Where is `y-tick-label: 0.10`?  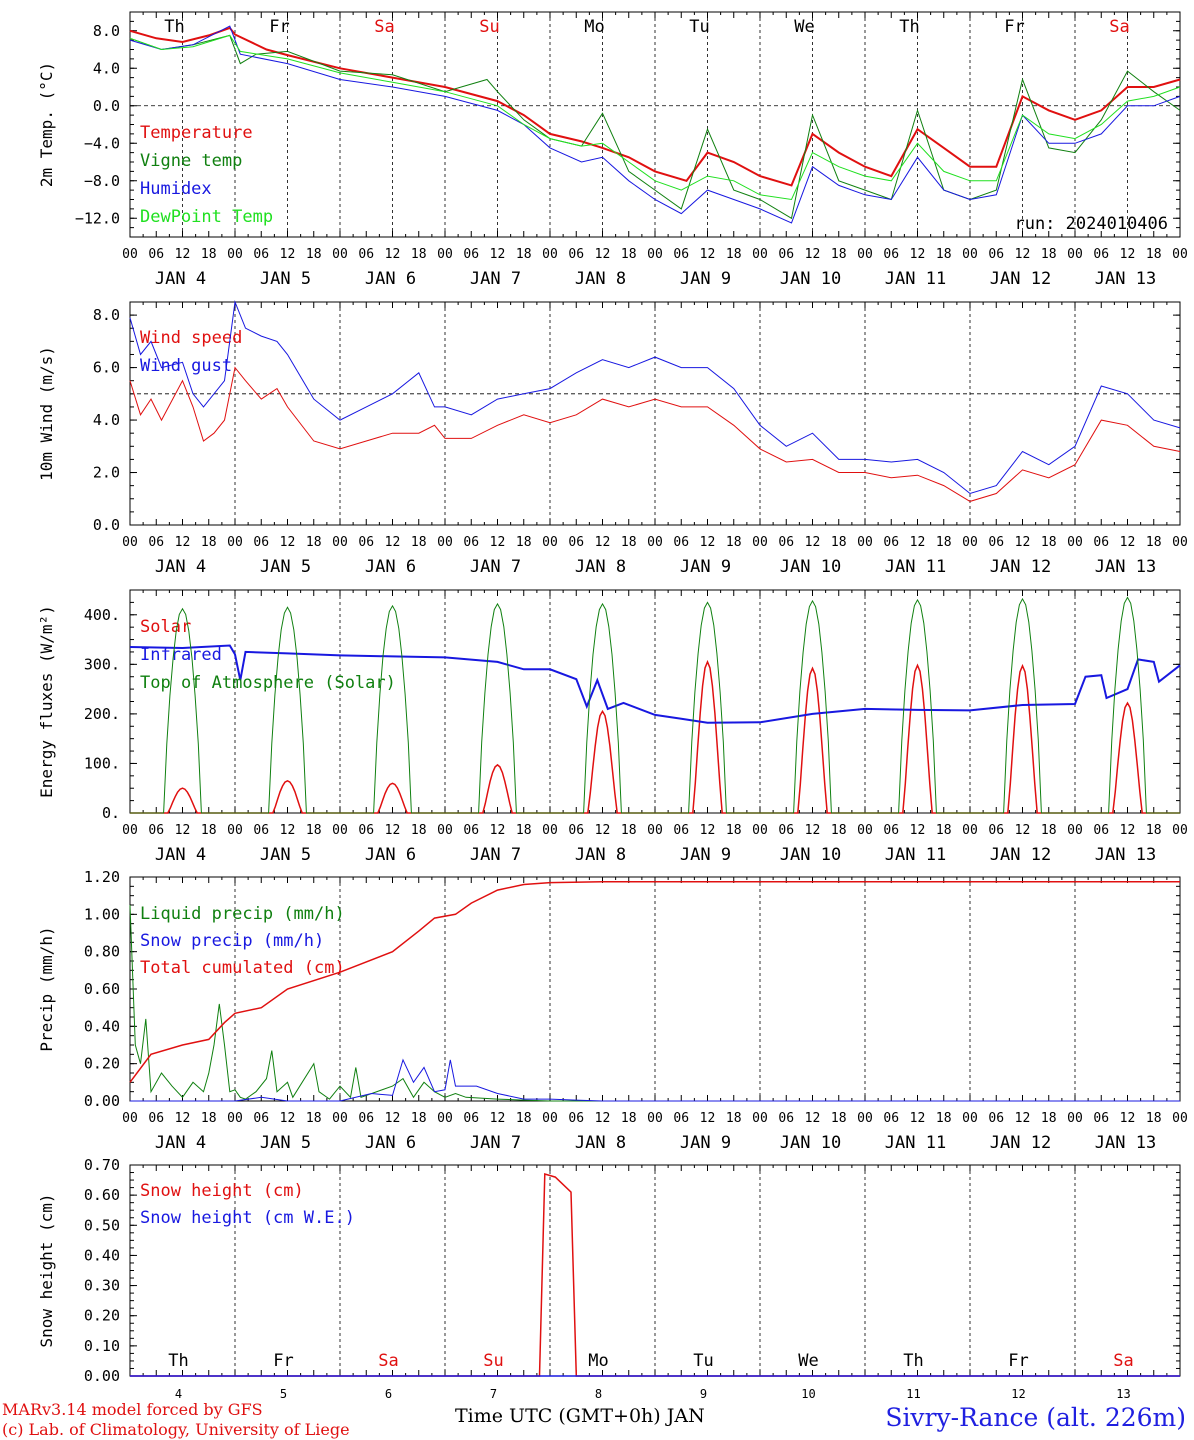
y-tick-label: 0.10 is located at coordinates (102, 1346).